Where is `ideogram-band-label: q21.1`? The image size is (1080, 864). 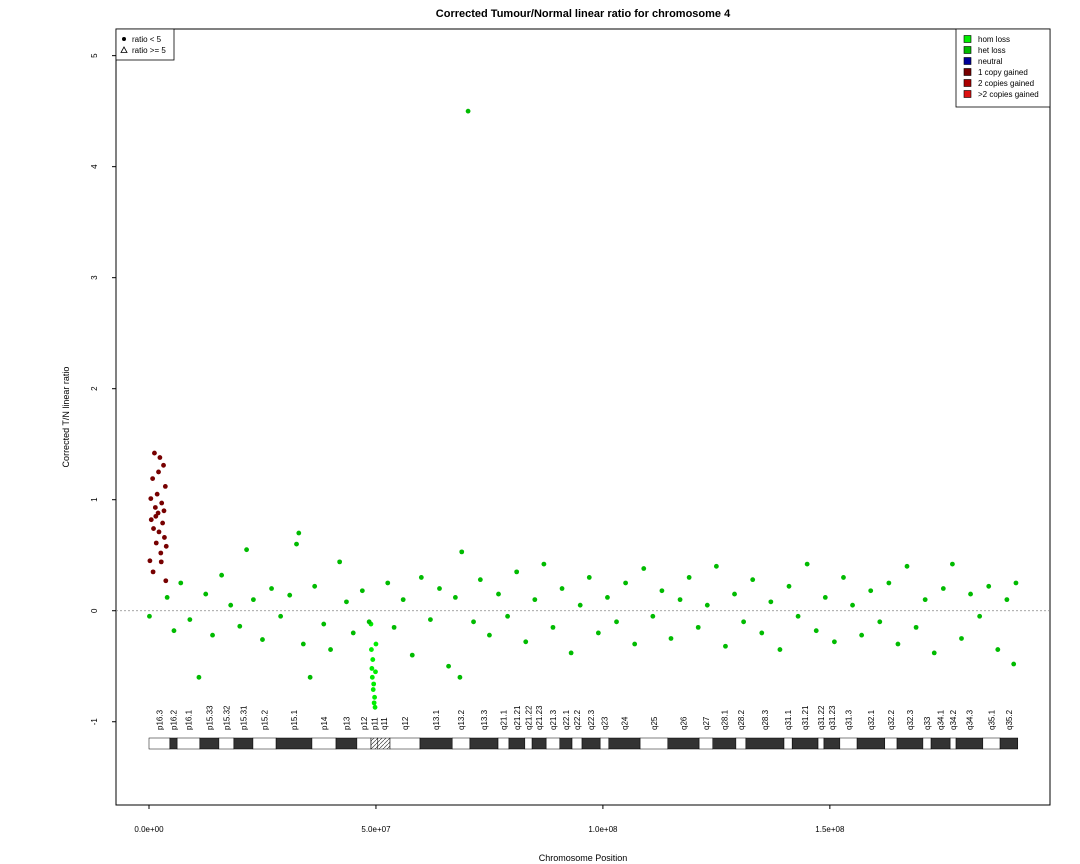 ideogram-band-label: q21.1 is located at coordinates (503, 719).